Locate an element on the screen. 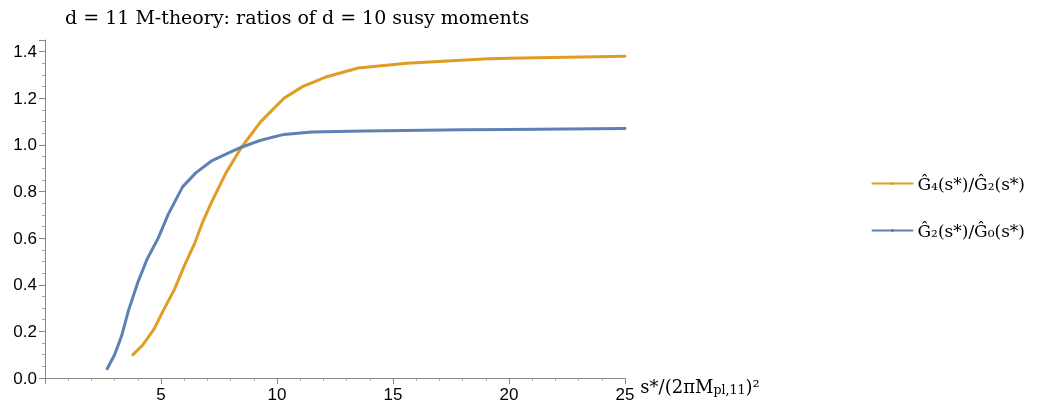 The image size is (1050, 414). y-tick-label: 0.8 is located at coordinates (25, 192).